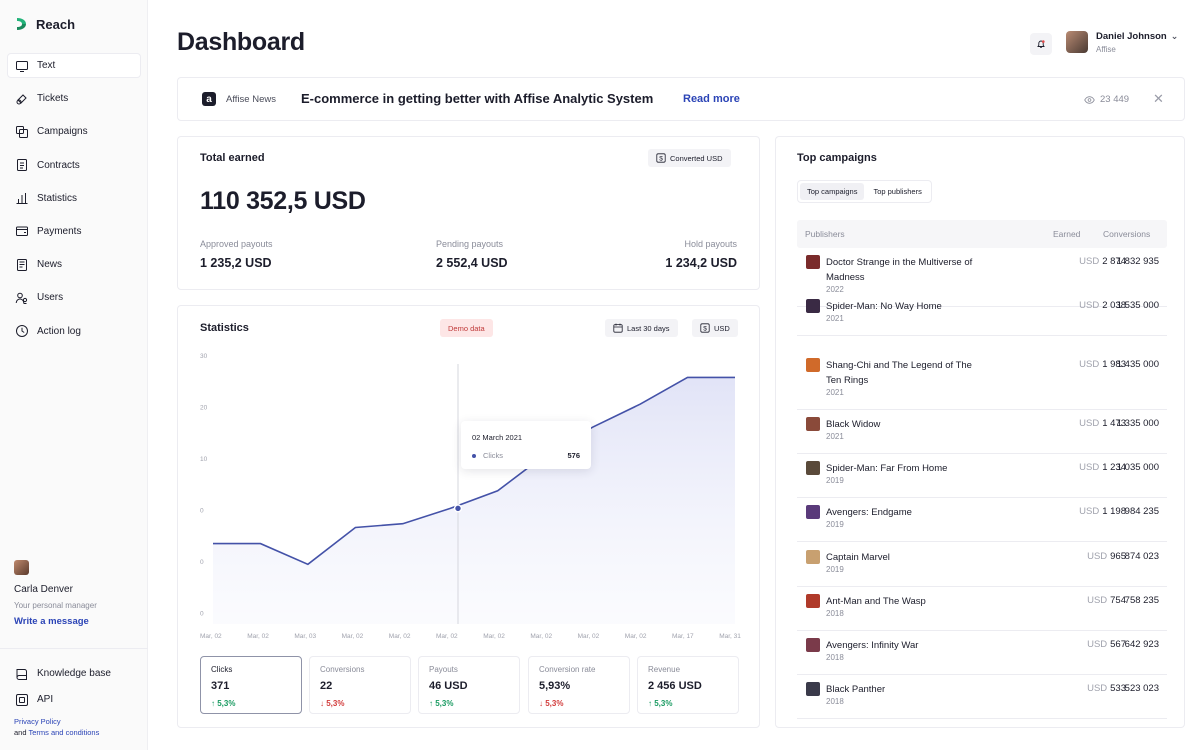 Image resolution: width=1200 pixels, height=750 pixels. Describe the element at coordinates (472, 263) in the screenshot. I see `payout-value: 2 552,4 USD` at that location.